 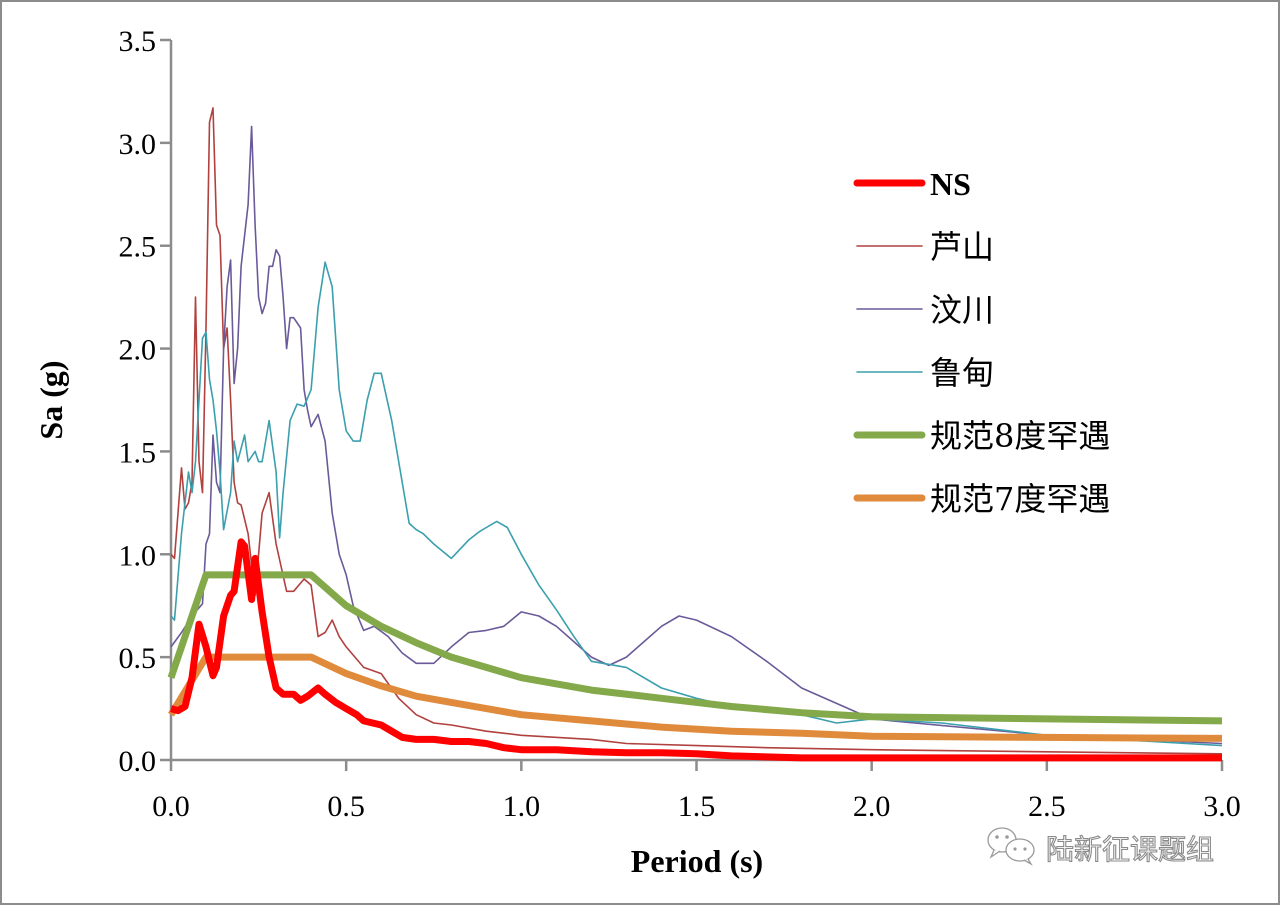 What do you see at coordinates (138, 658) in the screenshot?
I see `y-tick-label: 0.5` at bounding box center [138, 658].